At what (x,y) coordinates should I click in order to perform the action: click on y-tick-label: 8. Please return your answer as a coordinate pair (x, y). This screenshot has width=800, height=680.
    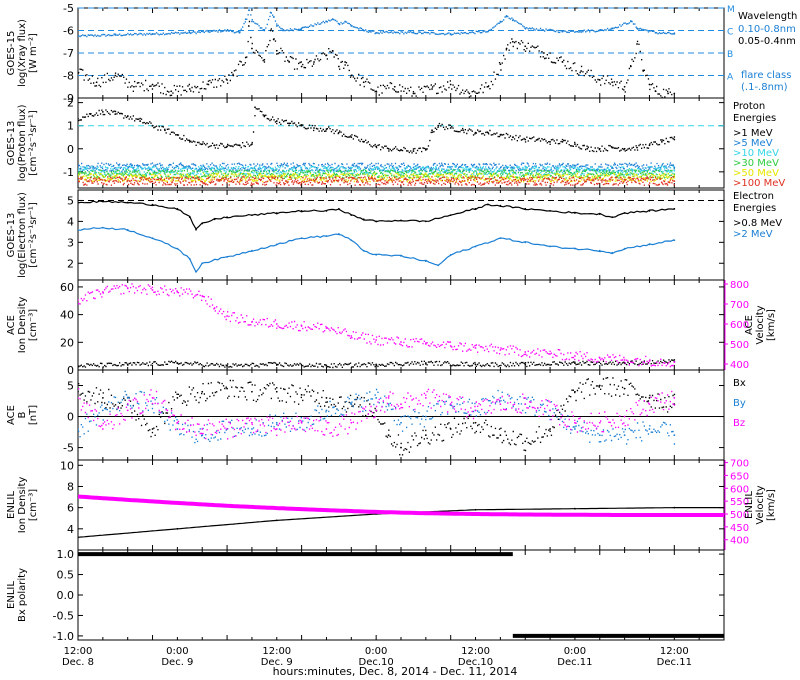
    Looking at the image, I should click on (70, 486).